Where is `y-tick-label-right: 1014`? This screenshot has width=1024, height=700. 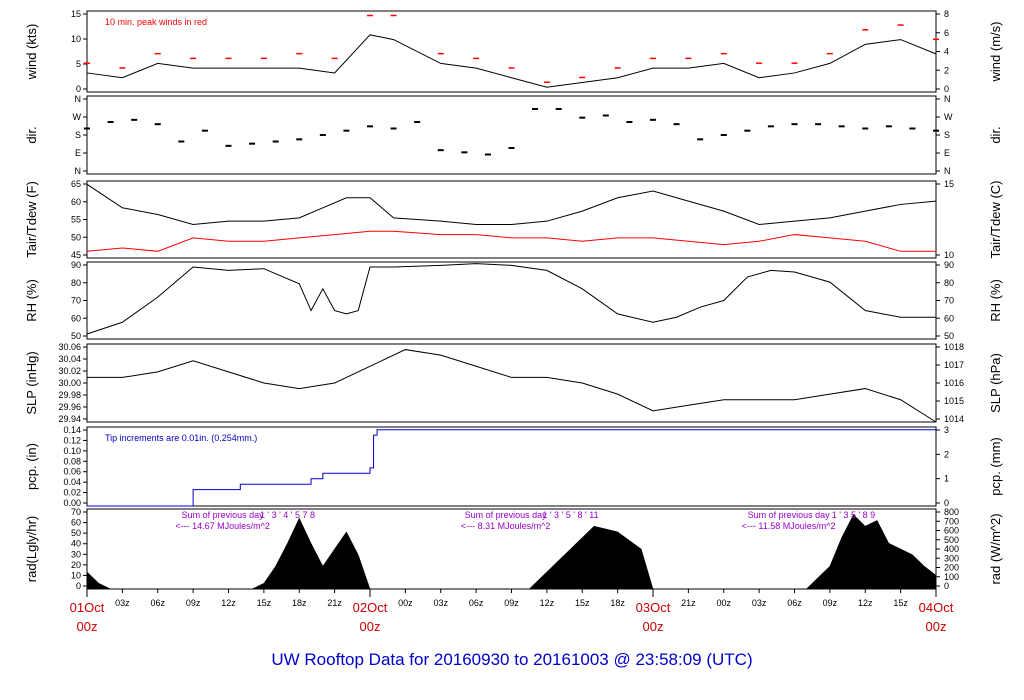
y-tick-label-right: 1014 is located at coordinates (954, 419).